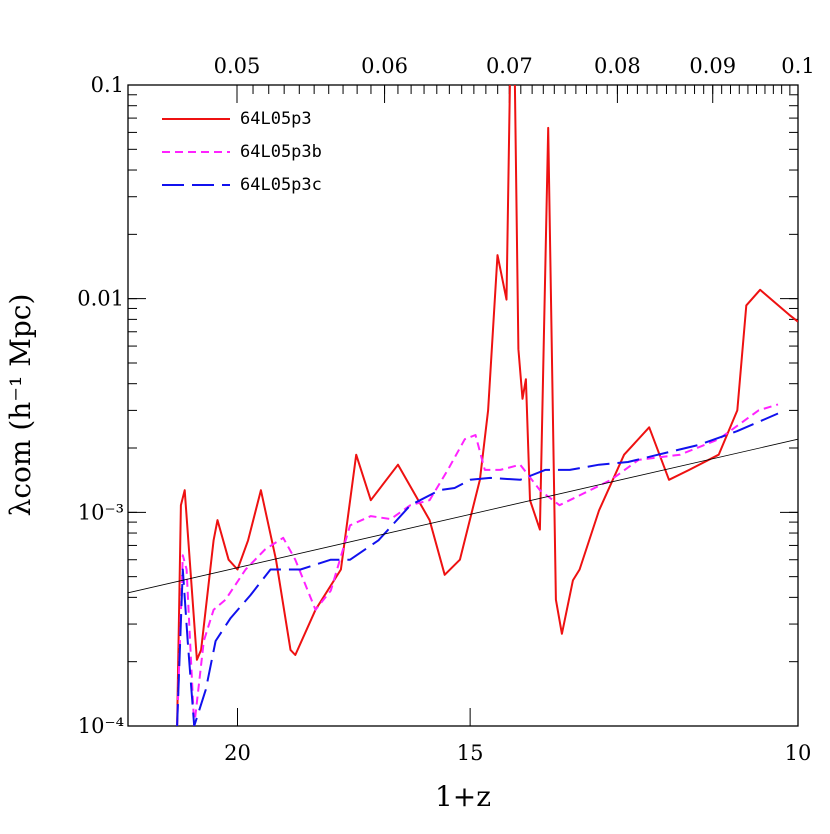 The image size is (830, 834). I want to click on x2-tick-label: 0.09, so click(712, 66).